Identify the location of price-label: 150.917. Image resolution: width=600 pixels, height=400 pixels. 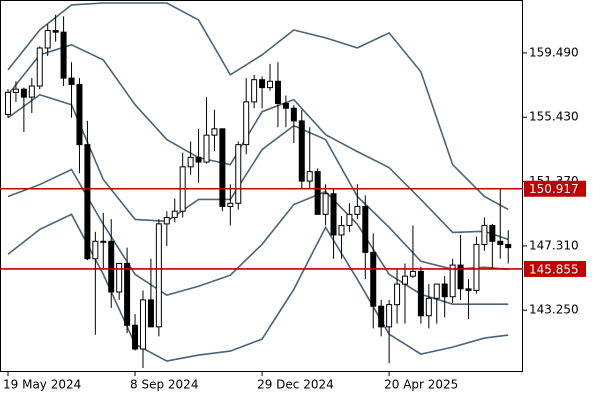
(554, 189).